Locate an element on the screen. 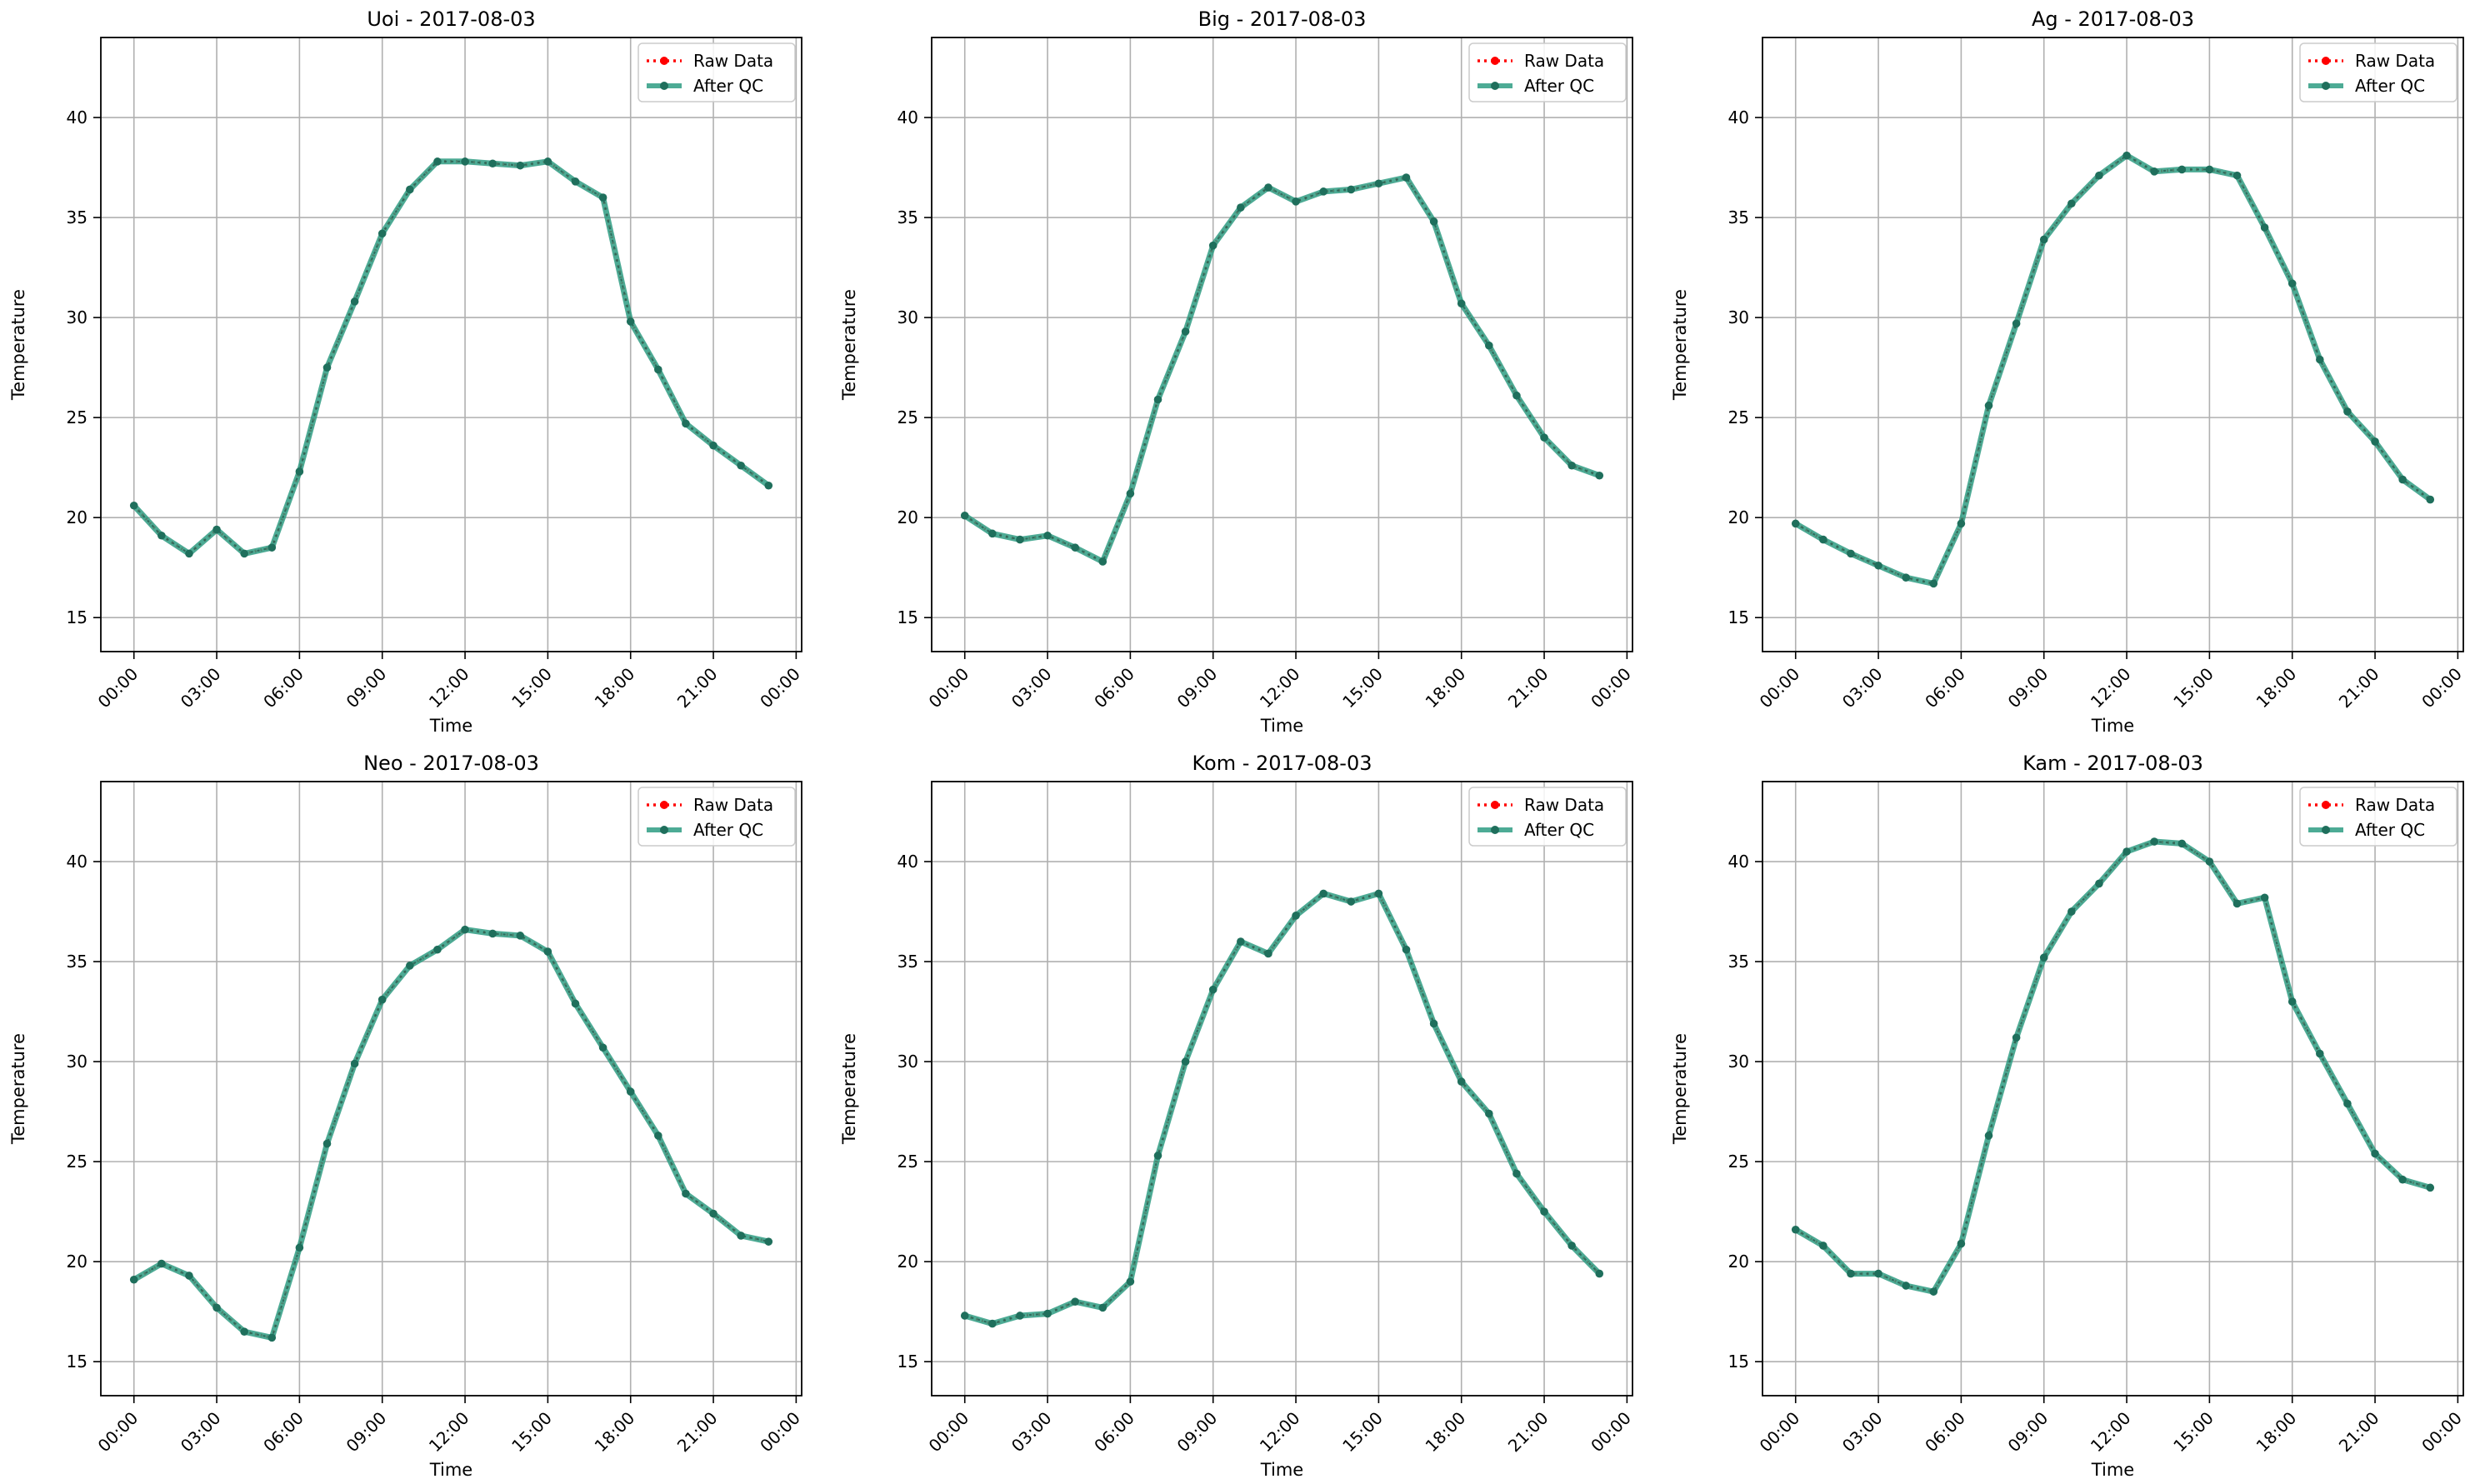 The height and width of the screenshot is (1484, 2485). y-tick-label: 15 is located at coordinates (77, 1362).